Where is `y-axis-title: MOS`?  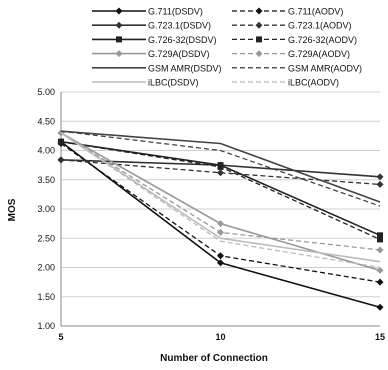
y-axis-title: MOS is located at coordinates (12, 209).